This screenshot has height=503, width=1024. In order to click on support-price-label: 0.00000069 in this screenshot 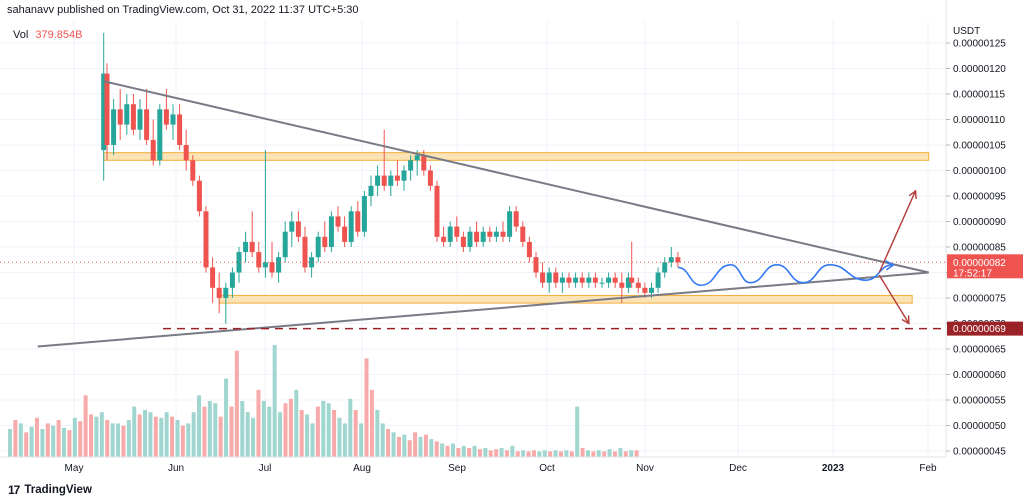, I will do `click(979, 329)`.